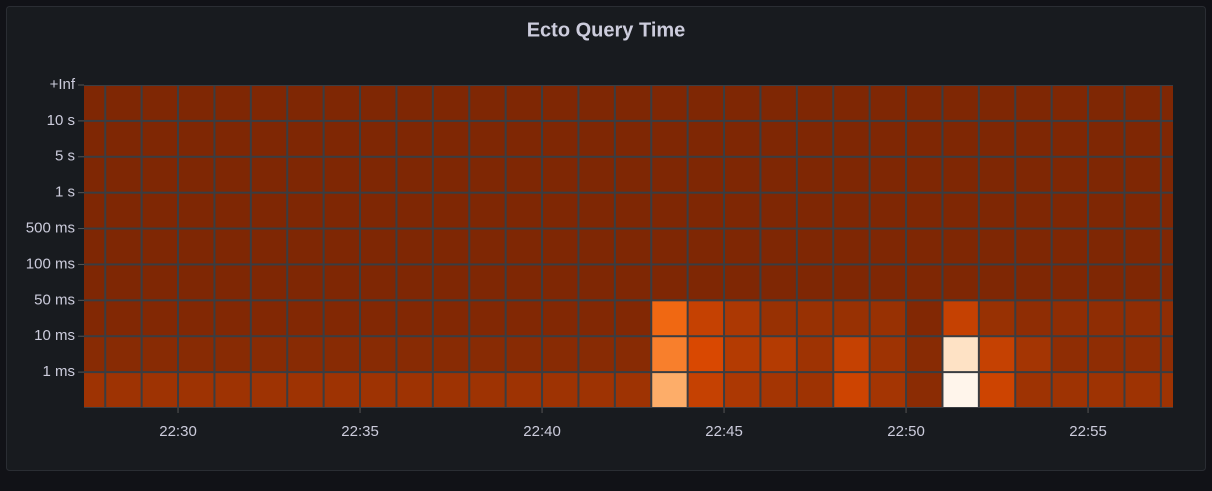 The height and width of the screenshot is (491, 1212). Describe the element at coordinates (50, 263) in the screenshot. I see `y-tick-label: 100 ms` at that location.